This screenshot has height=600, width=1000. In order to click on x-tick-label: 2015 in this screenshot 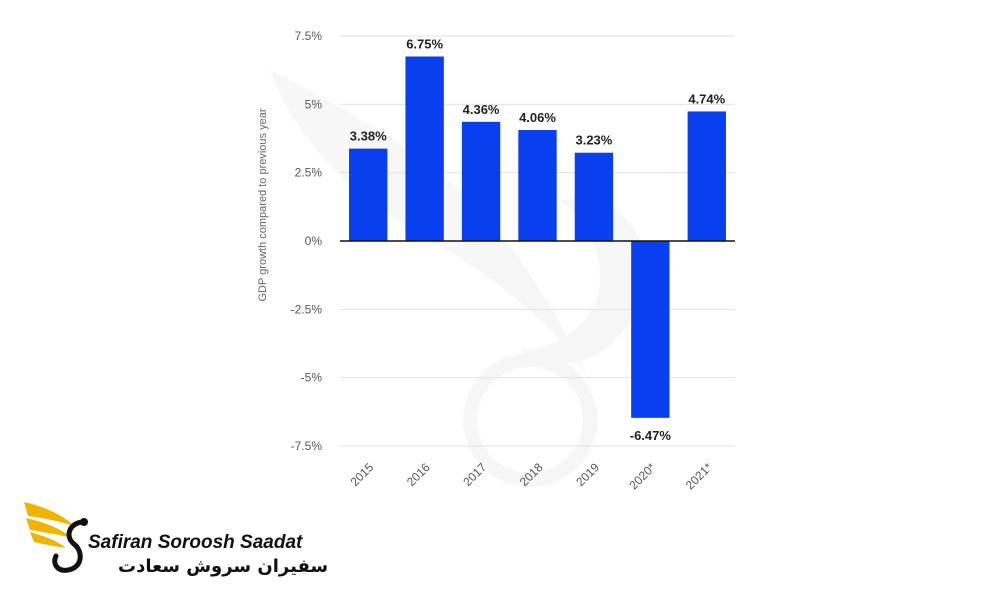, I will do `click(362, 474)`.